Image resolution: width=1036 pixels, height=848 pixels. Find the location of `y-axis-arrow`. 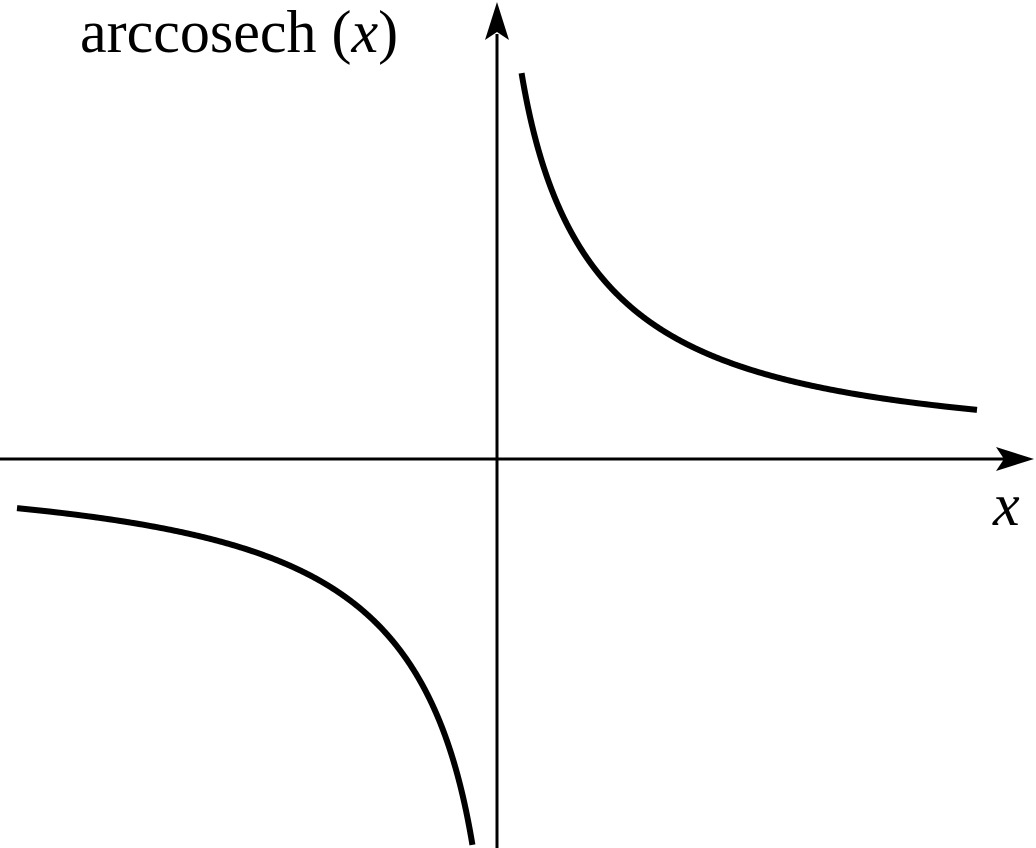

y-axis-arrow is located at coordinates (497, 21).